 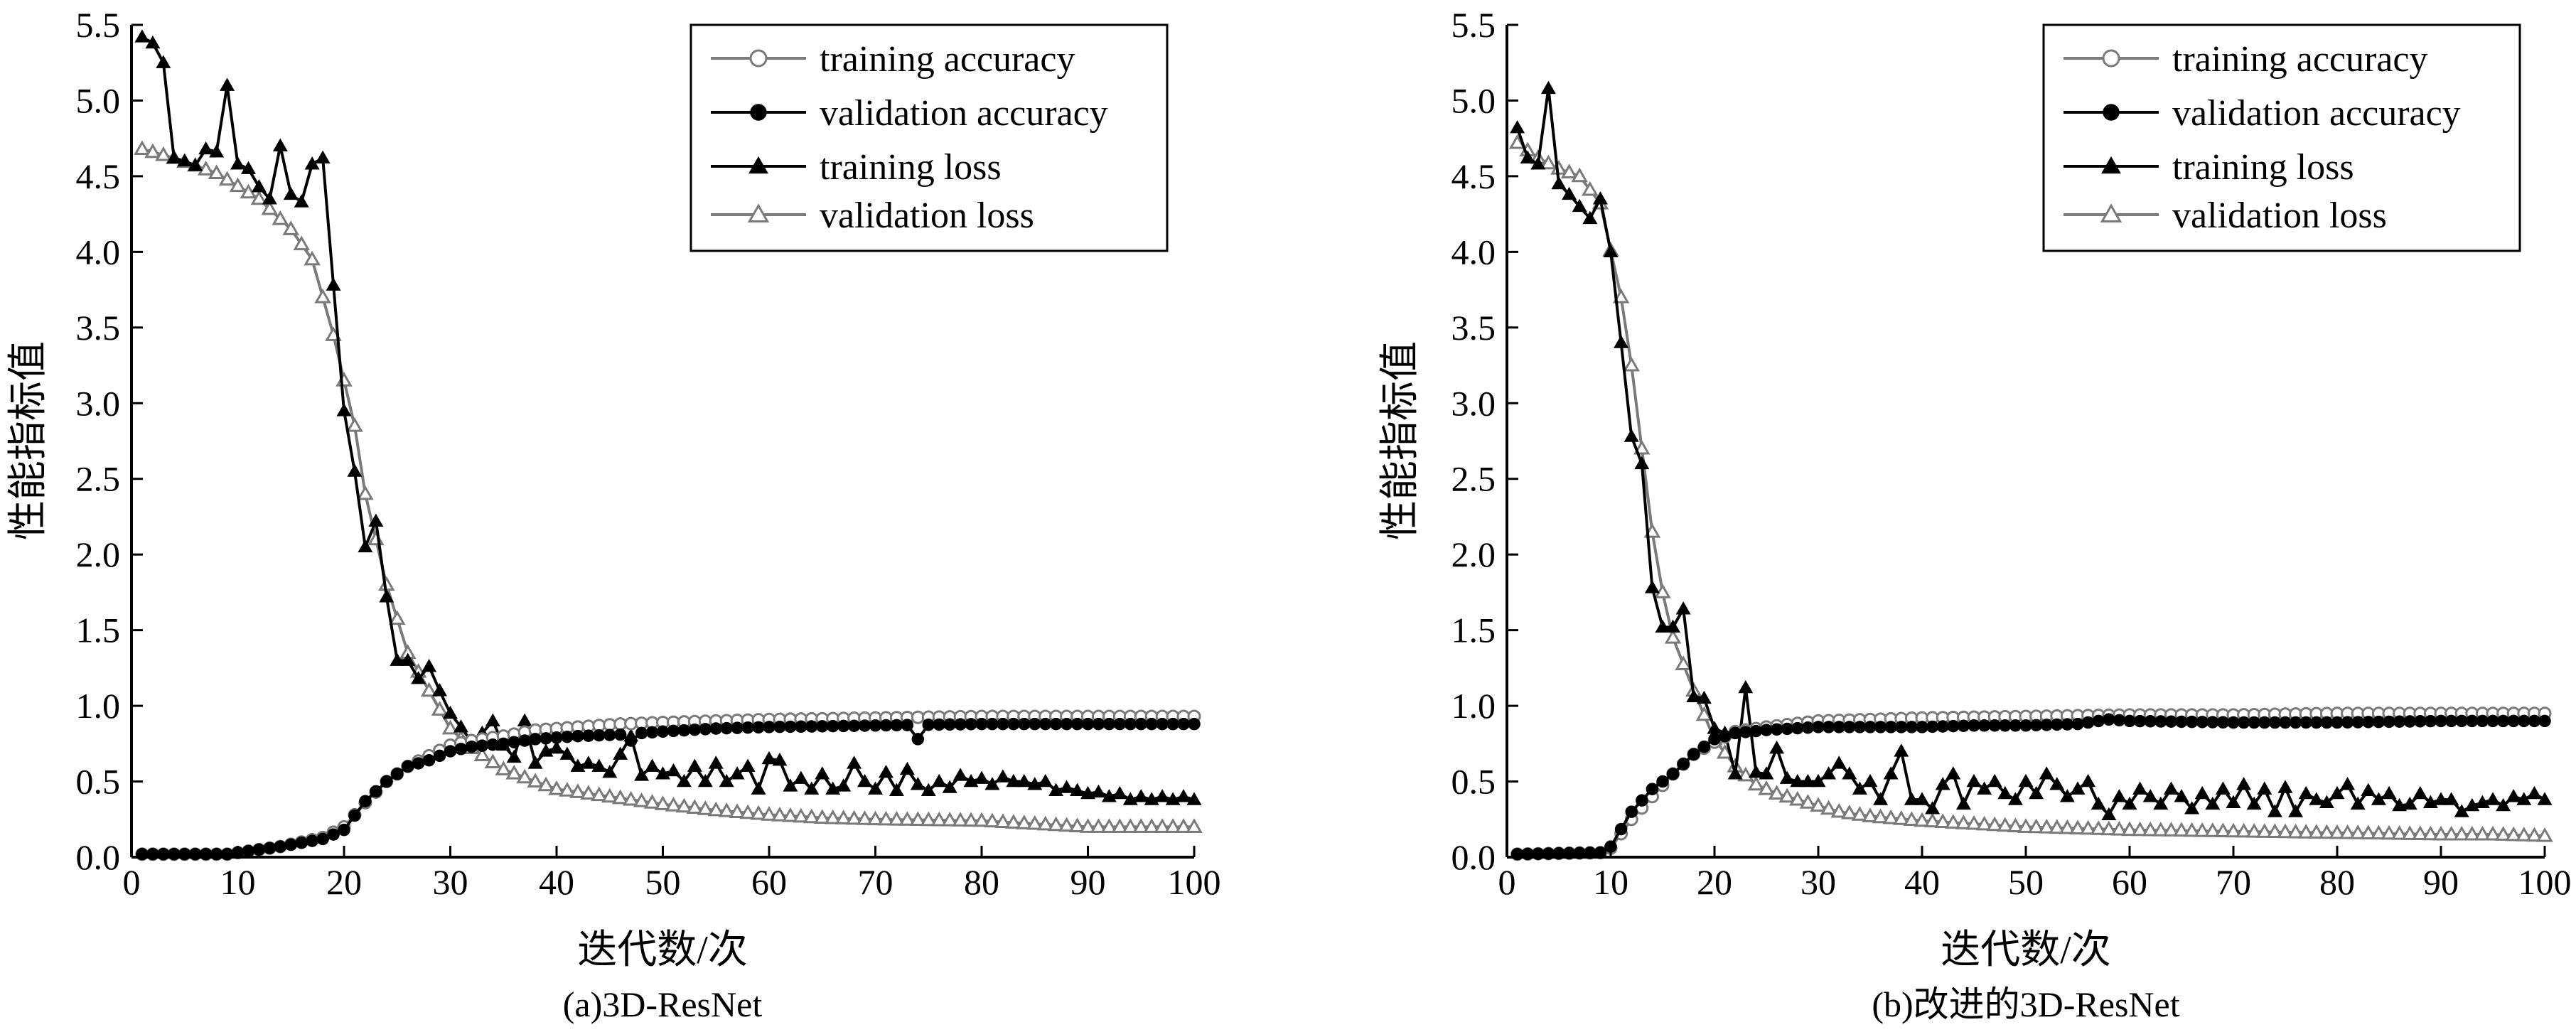 What do you see at coordinates (1818, 882) in the screenshot?
I see `x-tick-label: 30` at bounding box center [1818, 882].